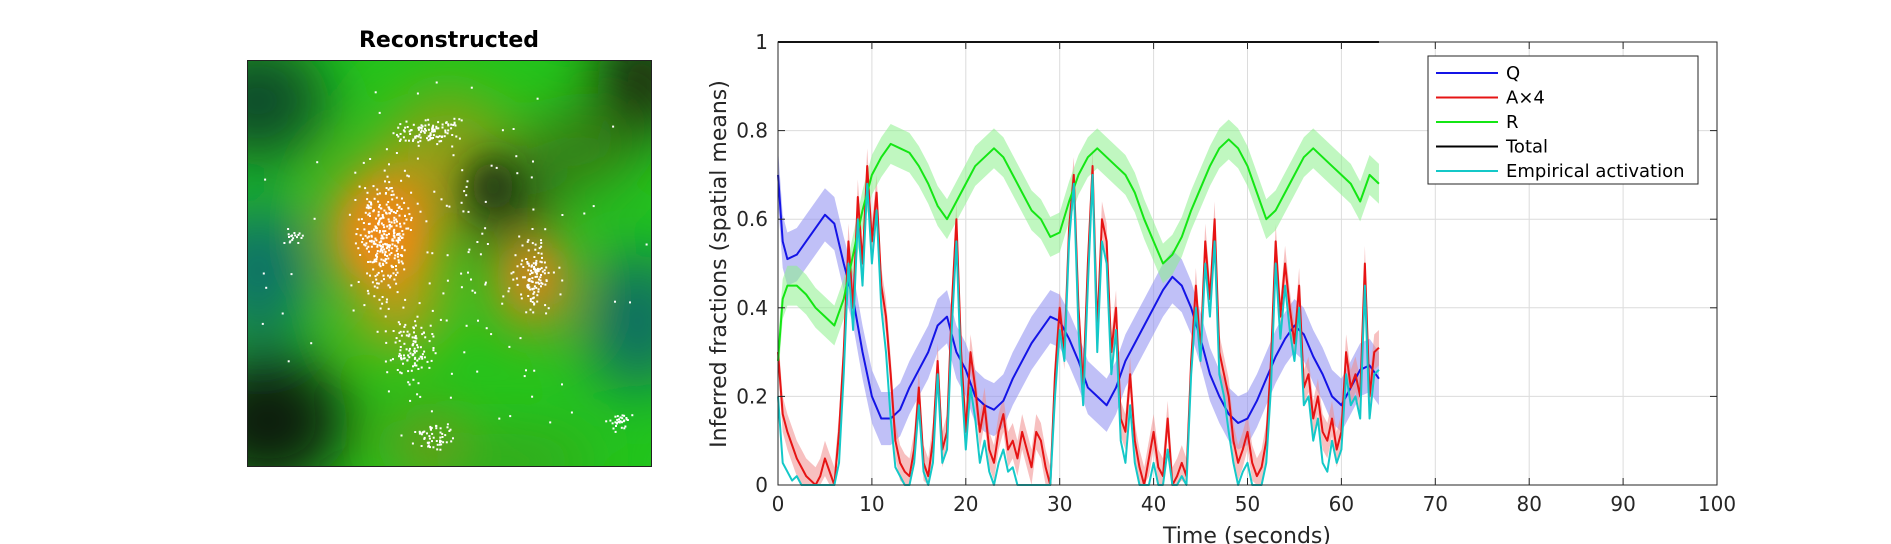 This screenshot has width=1891, height=544. I want to click on event-dots, so click(454, 266).